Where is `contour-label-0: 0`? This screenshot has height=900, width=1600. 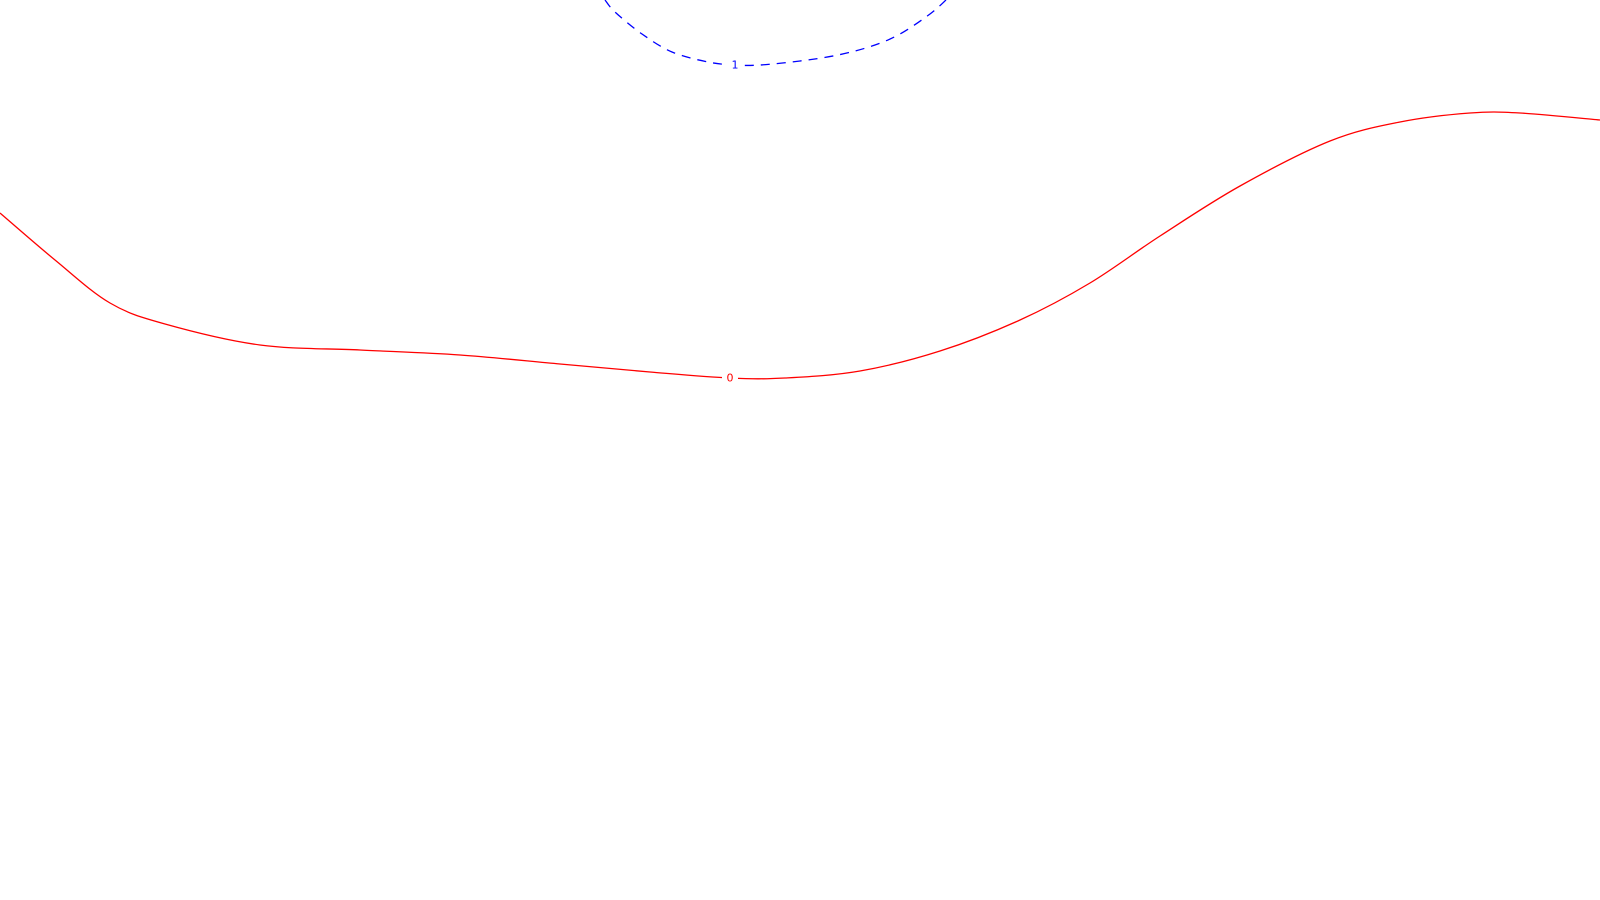
contour-label-0: 0 is located at coordinates (730, 378).